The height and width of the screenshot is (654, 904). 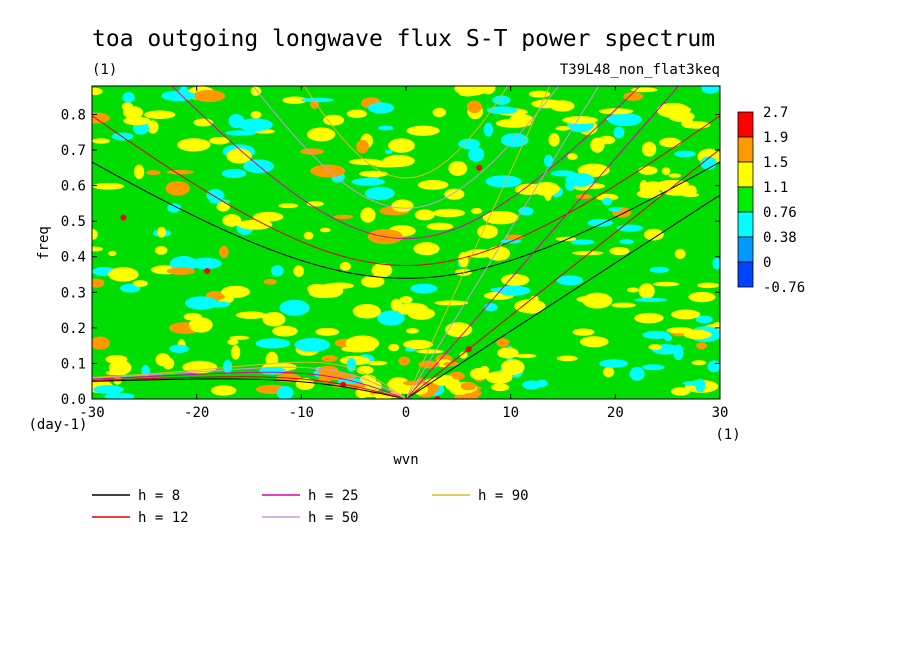 I want to click on y-unit-label: (day-1), so click(x=57, y=425).